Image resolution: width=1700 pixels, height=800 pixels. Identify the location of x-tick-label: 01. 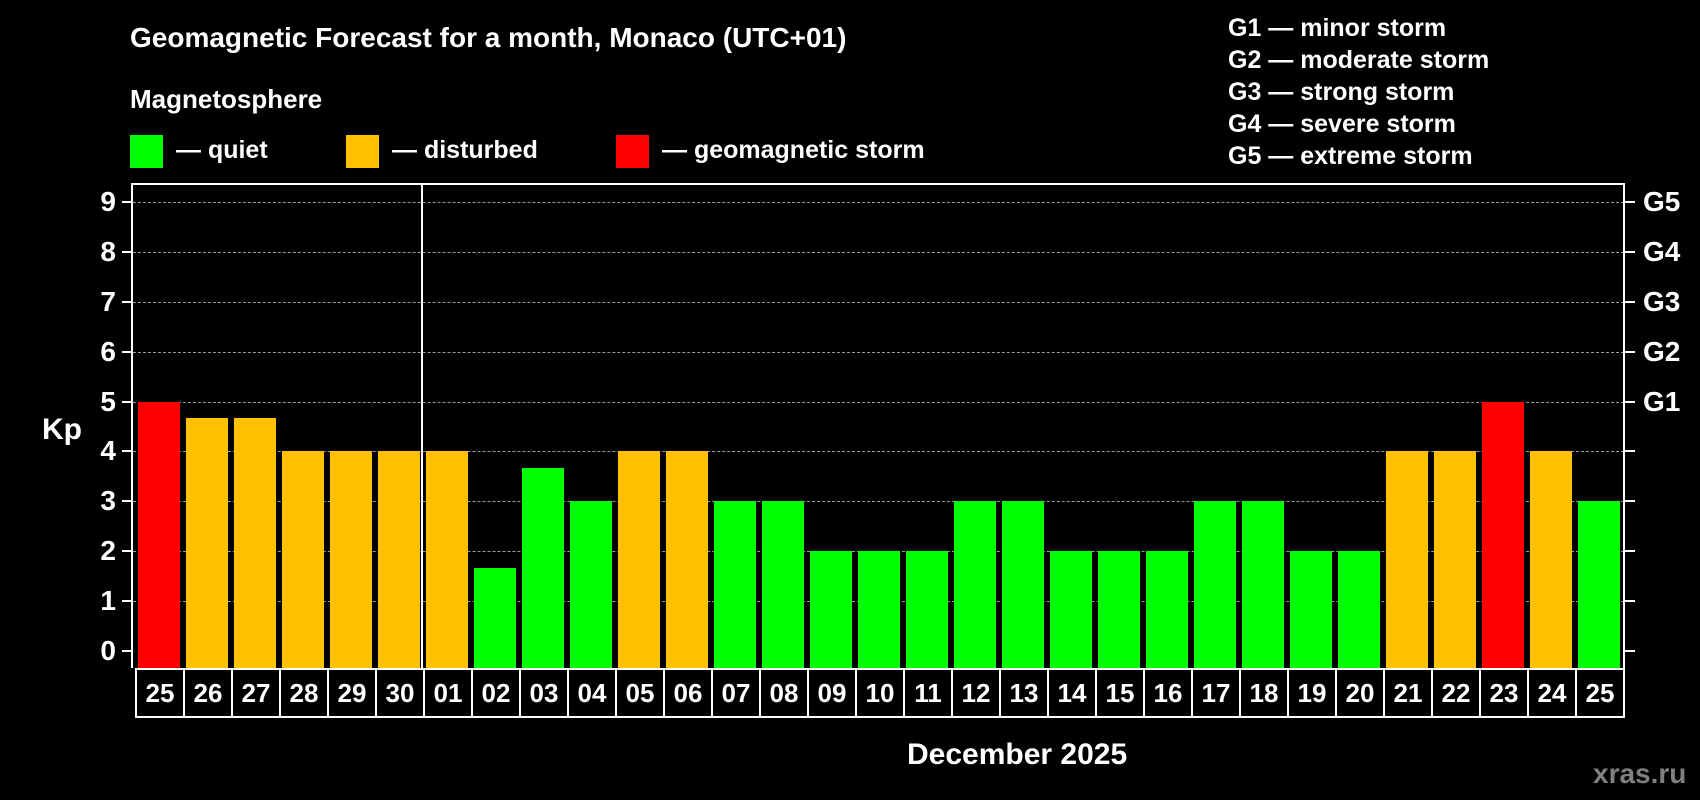
(449, 693).